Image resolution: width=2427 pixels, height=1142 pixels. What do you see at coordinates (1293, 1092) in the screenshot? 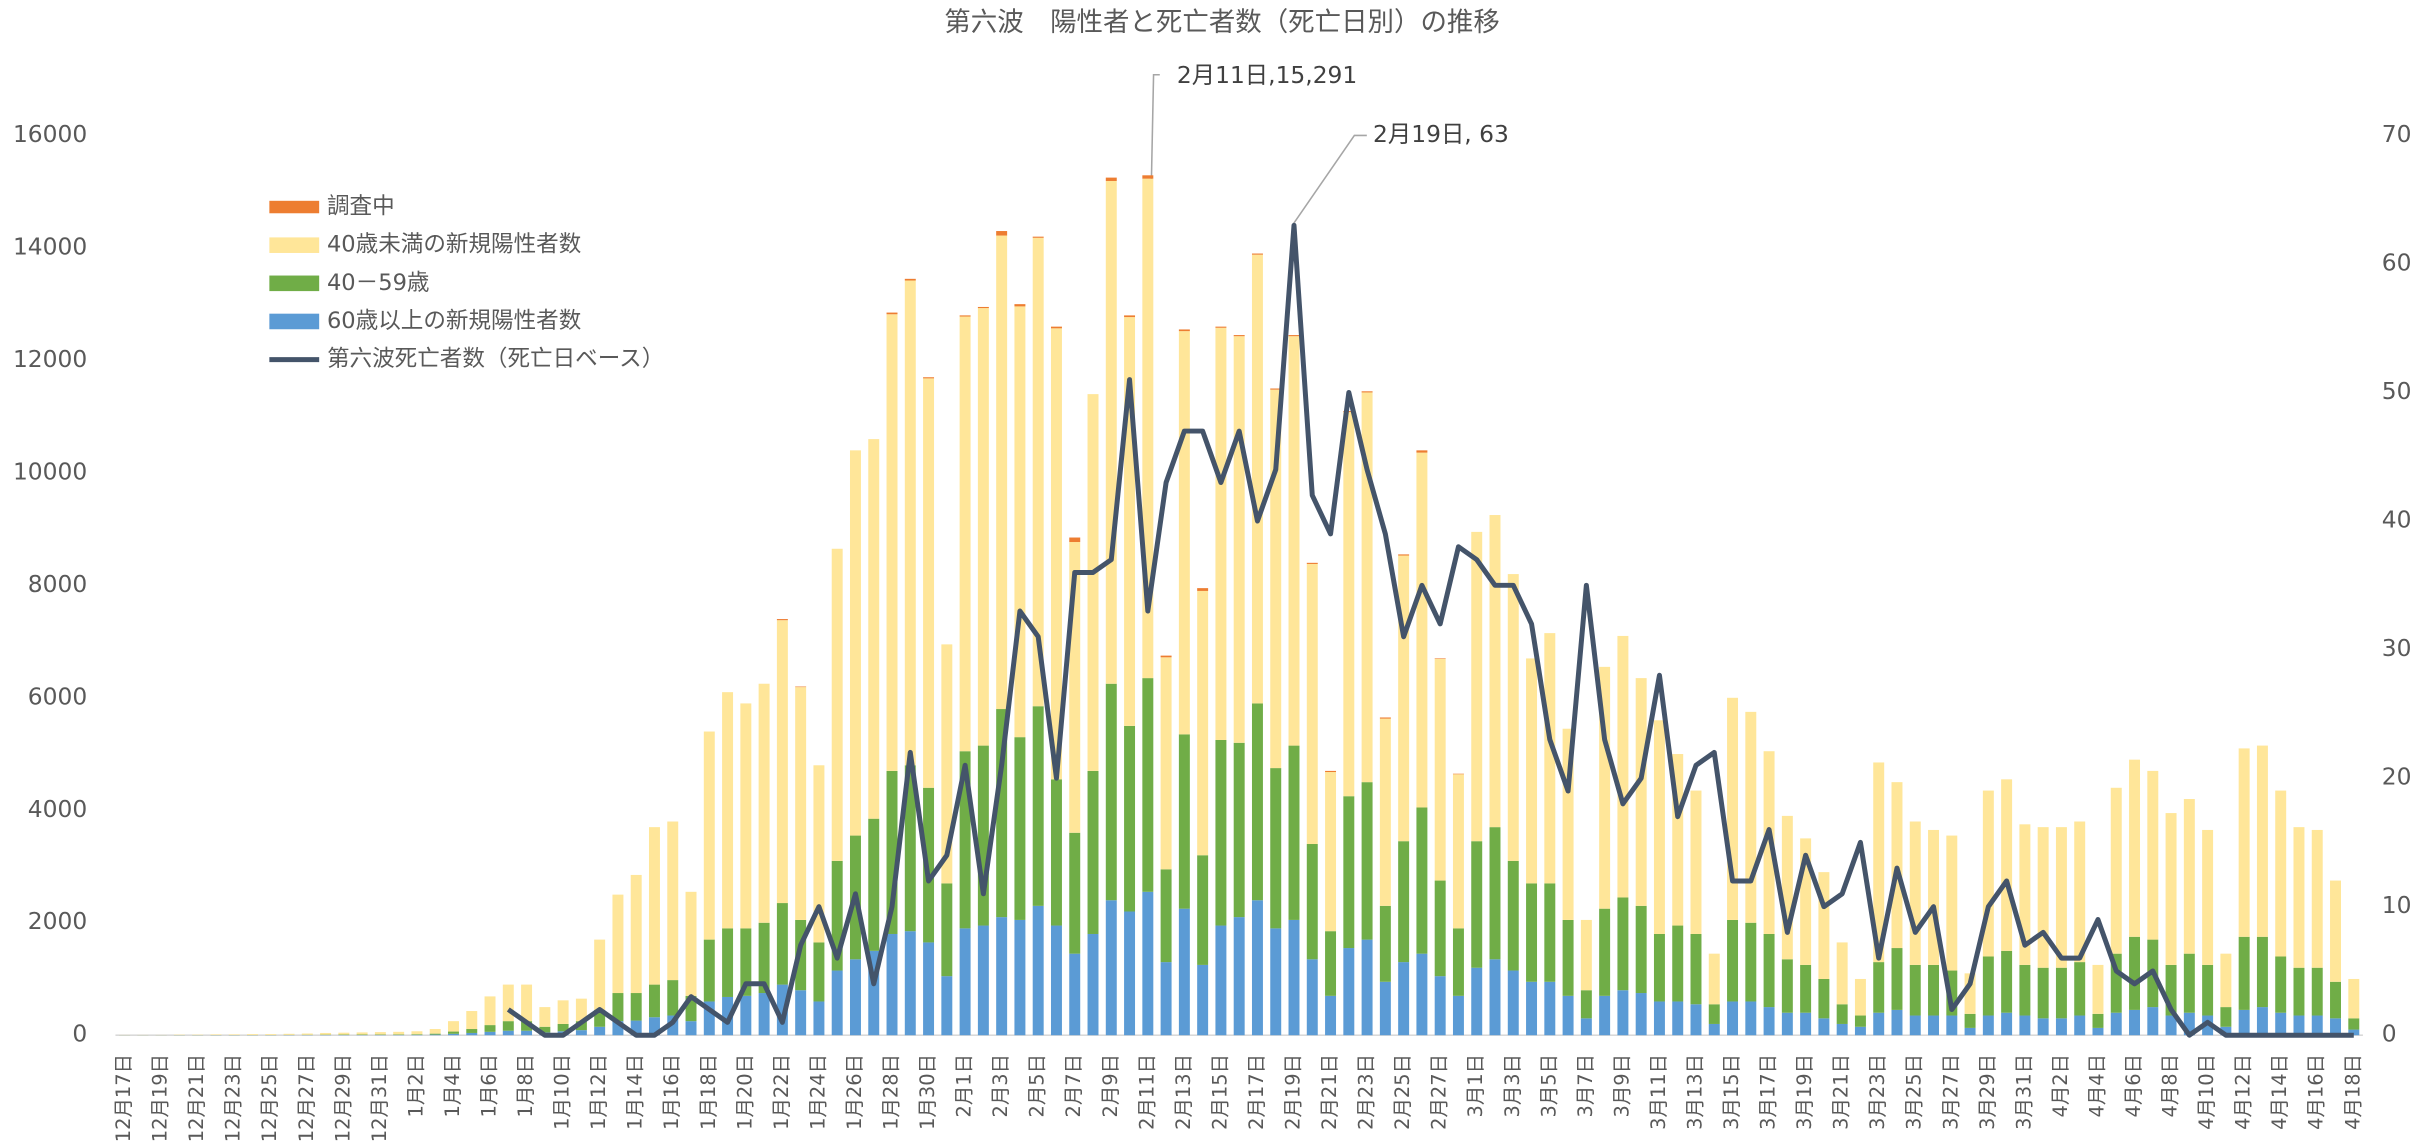
I see `x-tick-label: 2月19日` at bounding box center [1293, 1092].